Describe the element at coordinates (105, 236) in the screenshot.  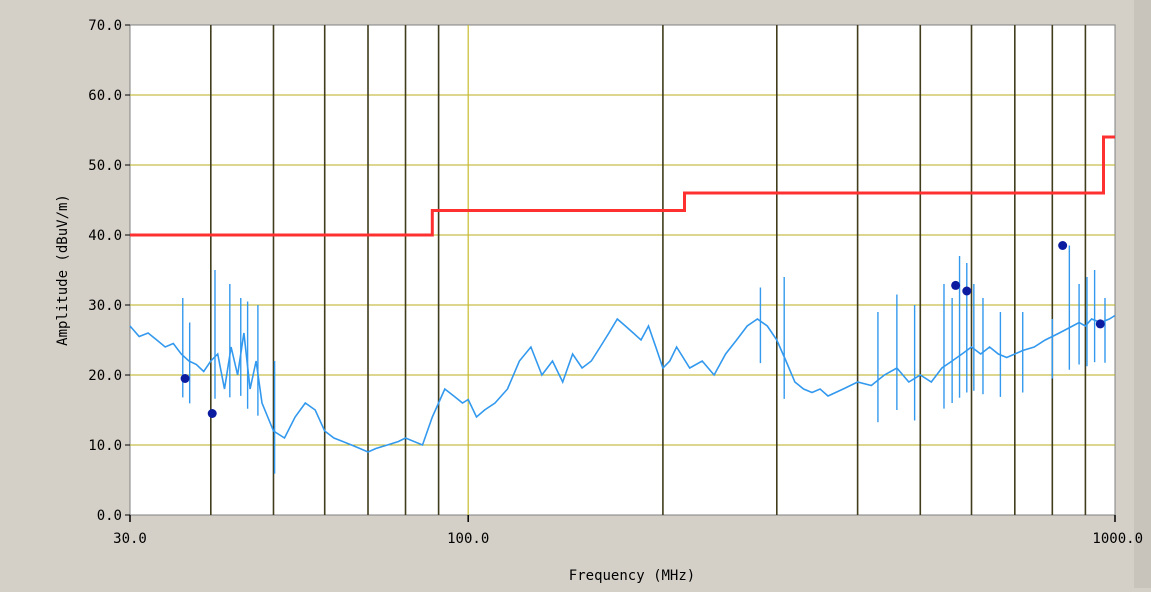
I see `y-tick-label: 40.0` at that location.